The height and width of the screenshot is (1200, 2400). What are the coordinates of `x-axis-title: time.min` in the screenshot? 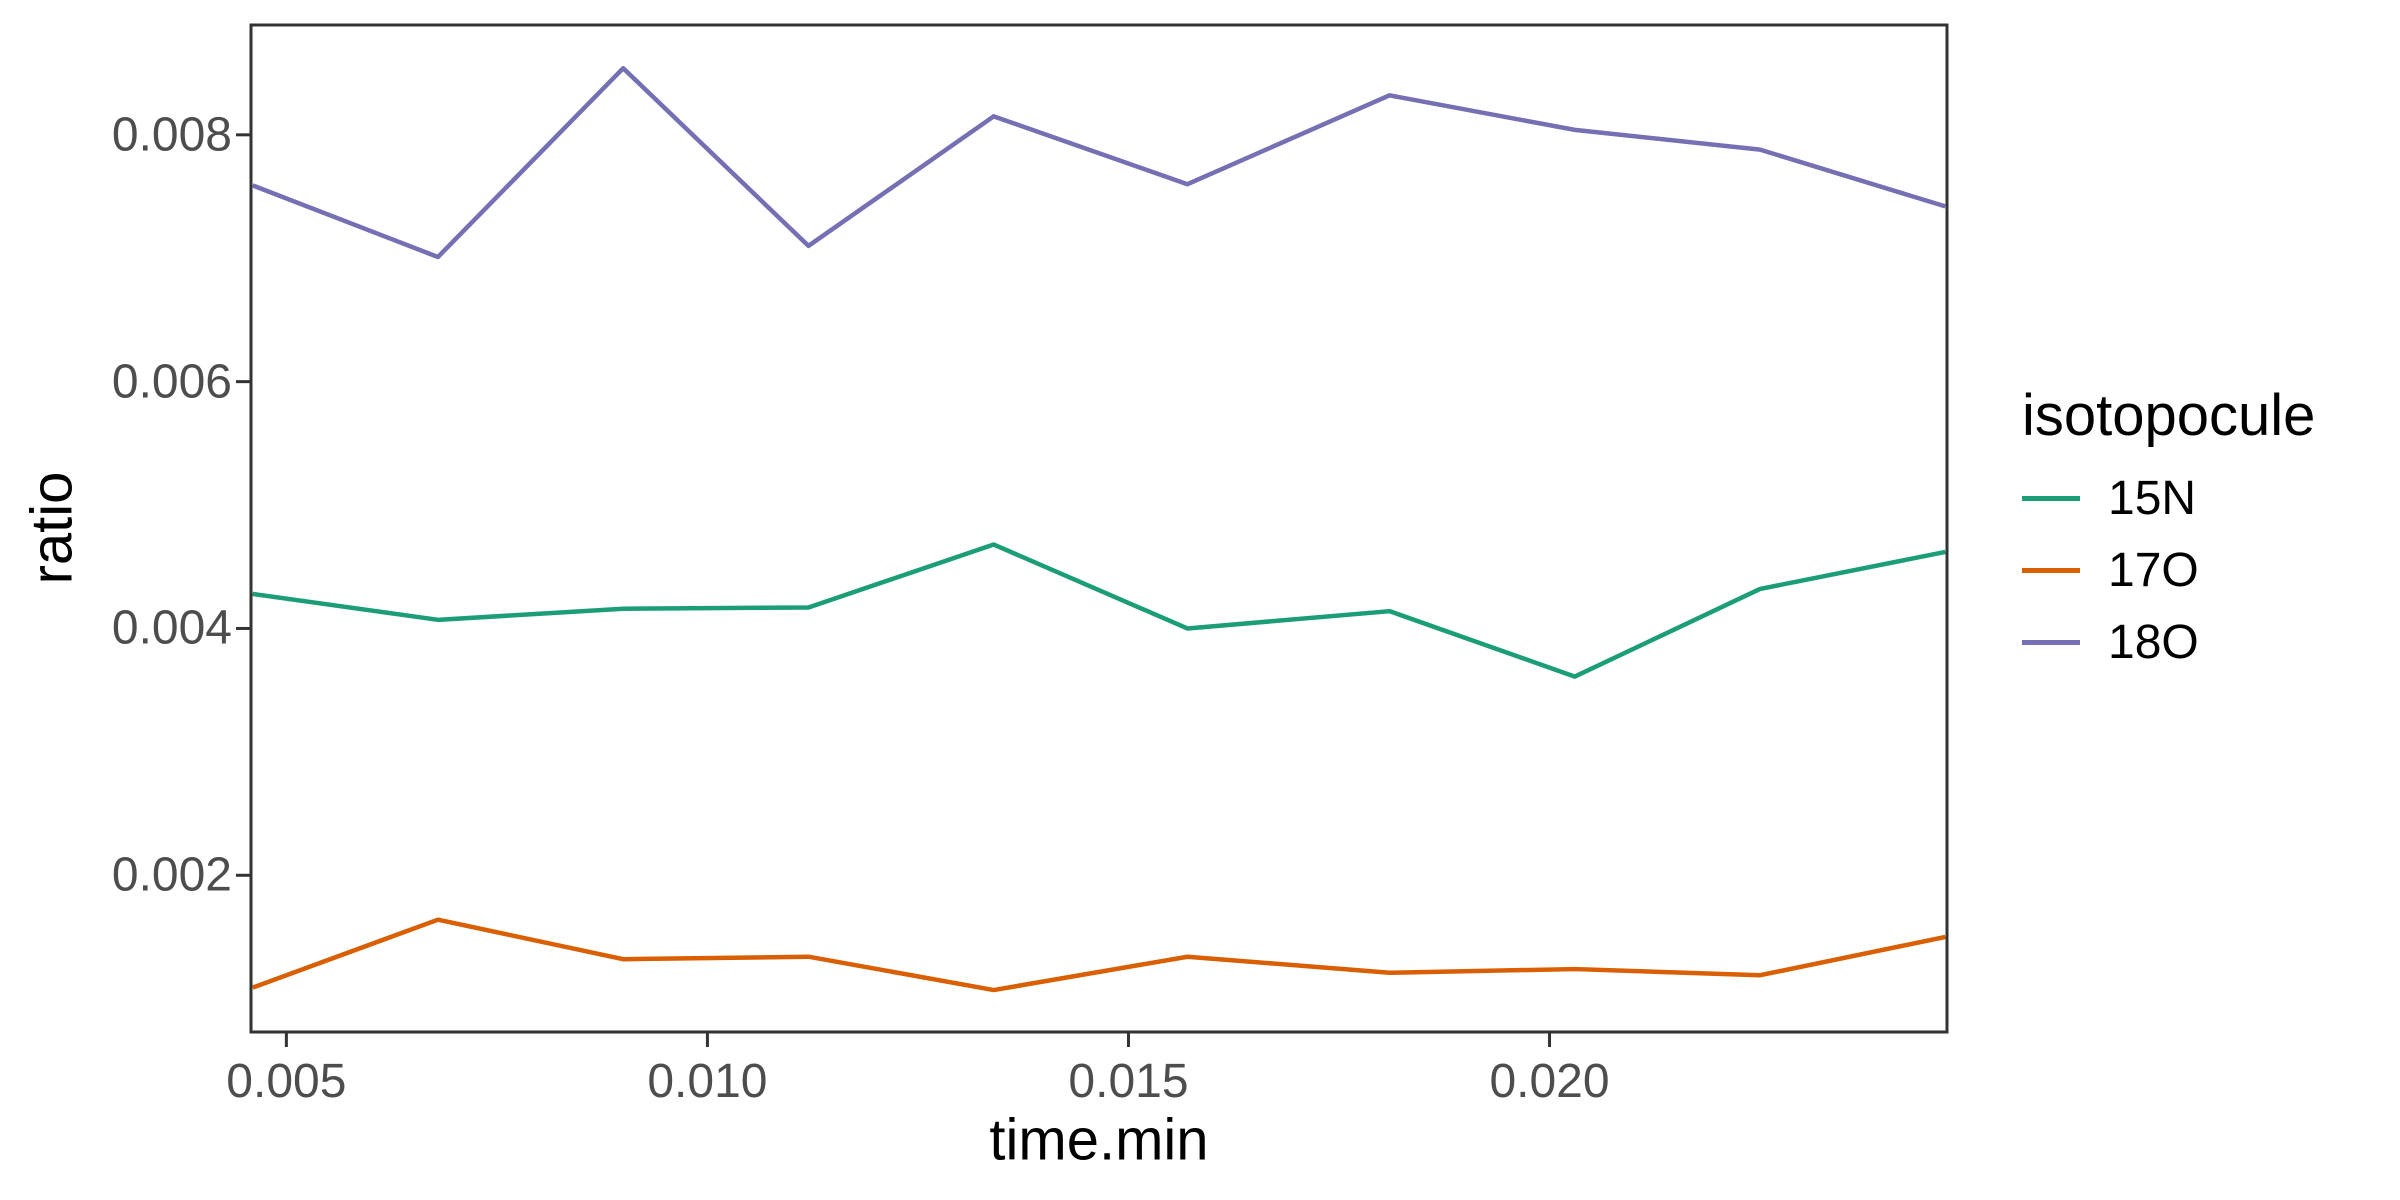 It's located at (1099, 1140).